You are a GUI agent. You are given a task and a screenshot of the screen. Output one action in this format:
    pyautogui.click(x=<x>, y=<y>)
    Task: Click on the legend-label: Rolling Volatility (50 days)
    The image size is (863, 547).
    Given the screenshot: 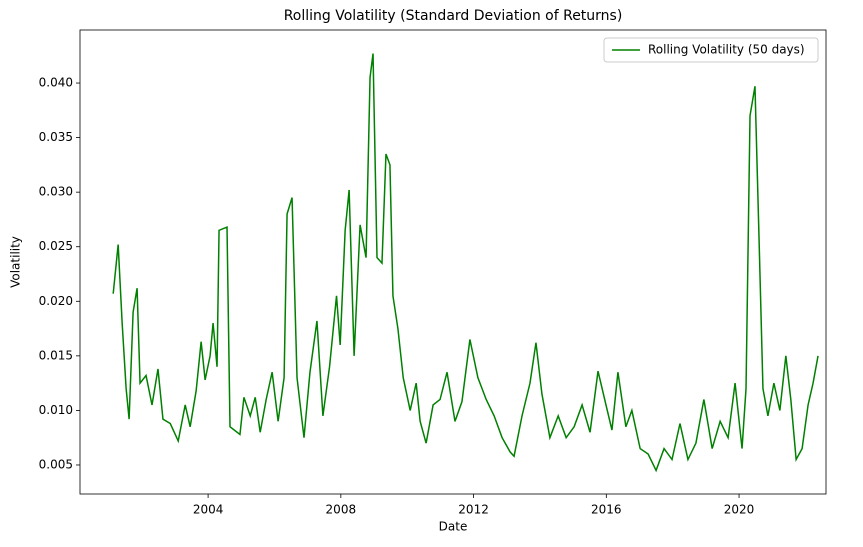 What is the action you would take?
    pyautogui.click(x=726, y=50)
    